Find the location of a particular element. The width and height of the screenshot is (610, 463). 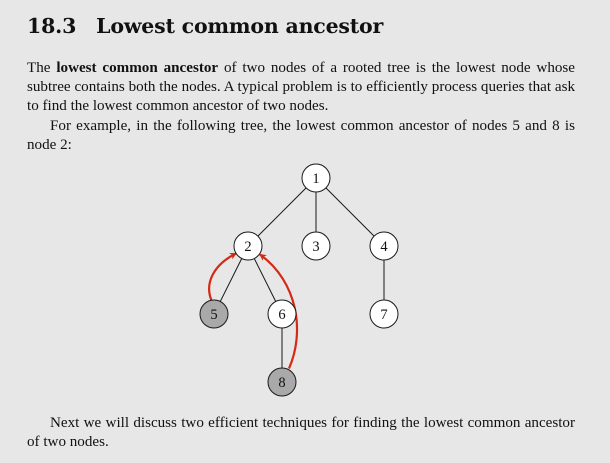

paragraph-definition-start: The is located at coordinates (42, 68).